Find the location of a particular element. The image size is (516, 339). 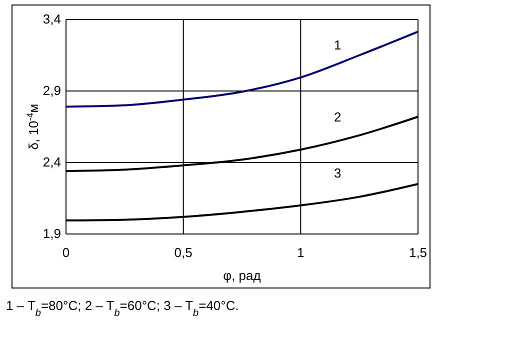

series-label: 3 is located at coordinates (338, 172).